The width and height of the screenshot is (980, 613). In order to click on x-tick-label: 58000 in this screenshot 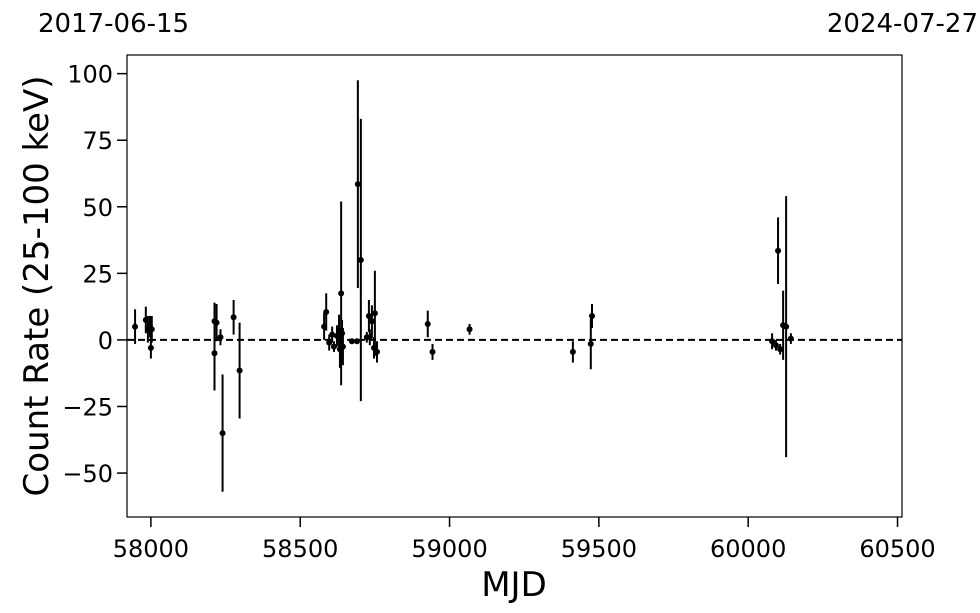, I will do `click(151, 549)`.